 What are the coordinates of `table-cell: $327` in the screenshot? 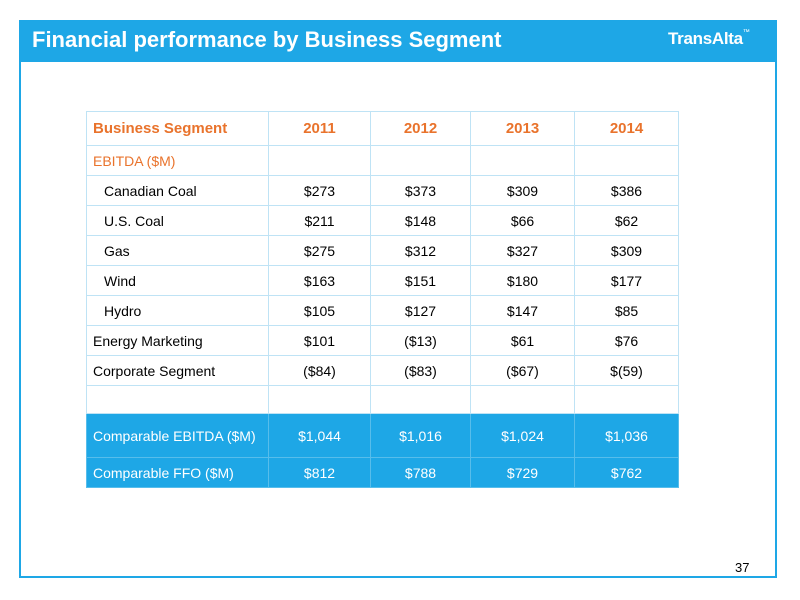 It's located at (522, 250).